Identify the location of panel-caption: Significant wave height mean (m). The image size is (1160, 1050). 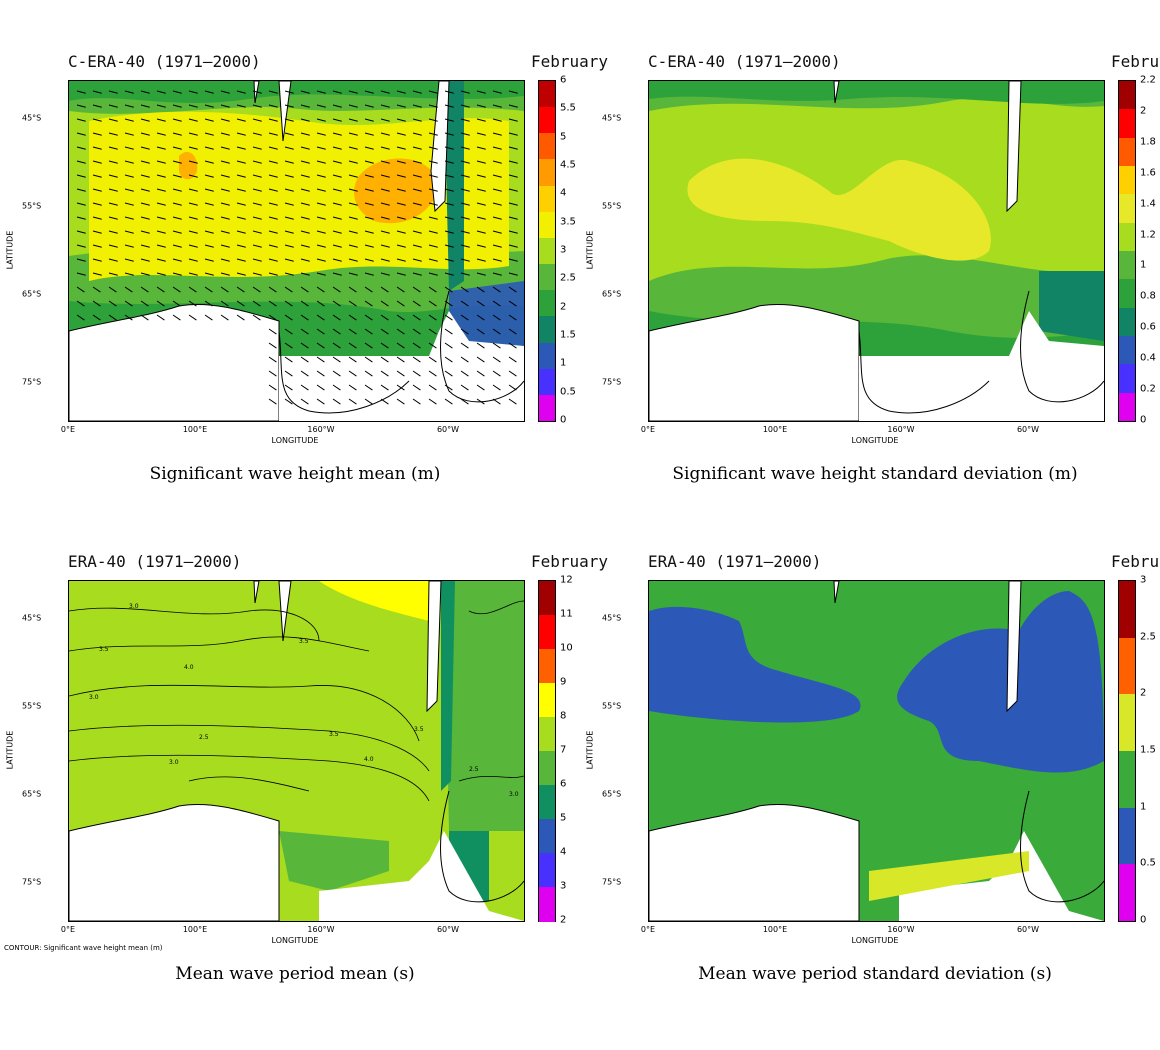
(295, 474).